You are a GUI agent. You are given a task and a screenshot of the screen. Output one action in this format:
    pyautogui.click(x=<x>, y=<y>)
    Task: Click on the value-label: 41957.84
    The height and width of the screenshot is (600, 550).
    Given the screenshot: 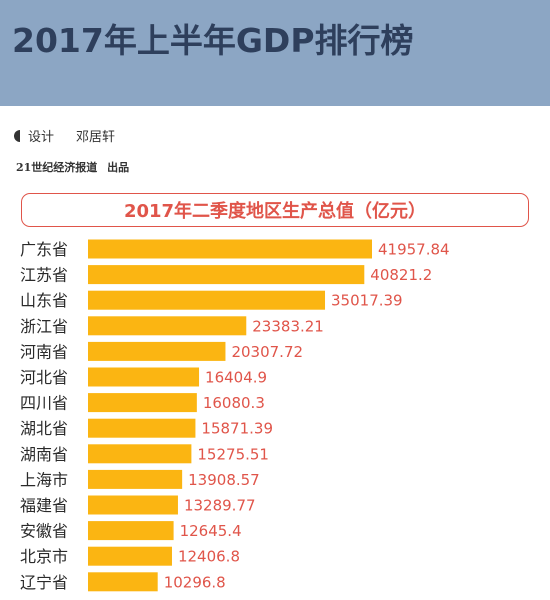 What is the action you would take?
    pyautogui.click(x=414, y=250)
    